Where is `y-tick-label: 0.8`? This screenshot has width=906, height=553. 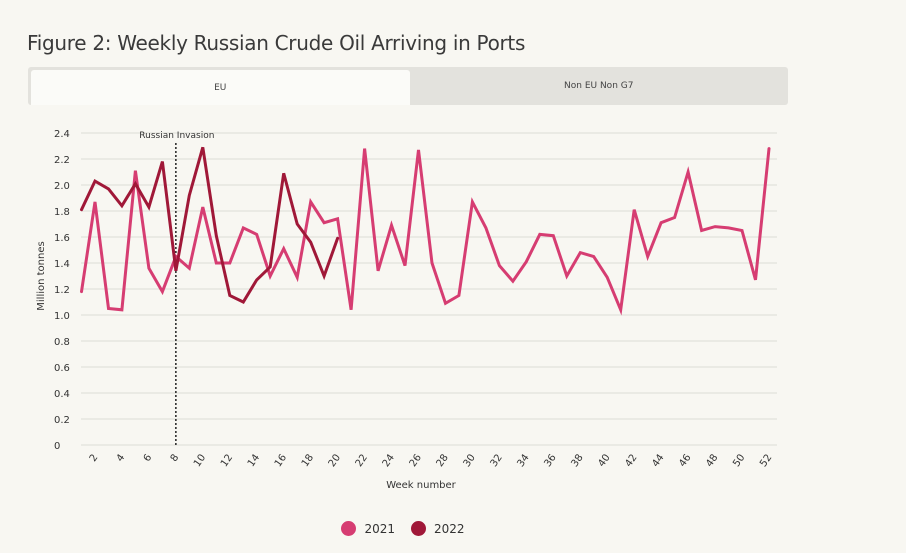 y-tick-label: 0.8 is located at coordinates (62, 342).